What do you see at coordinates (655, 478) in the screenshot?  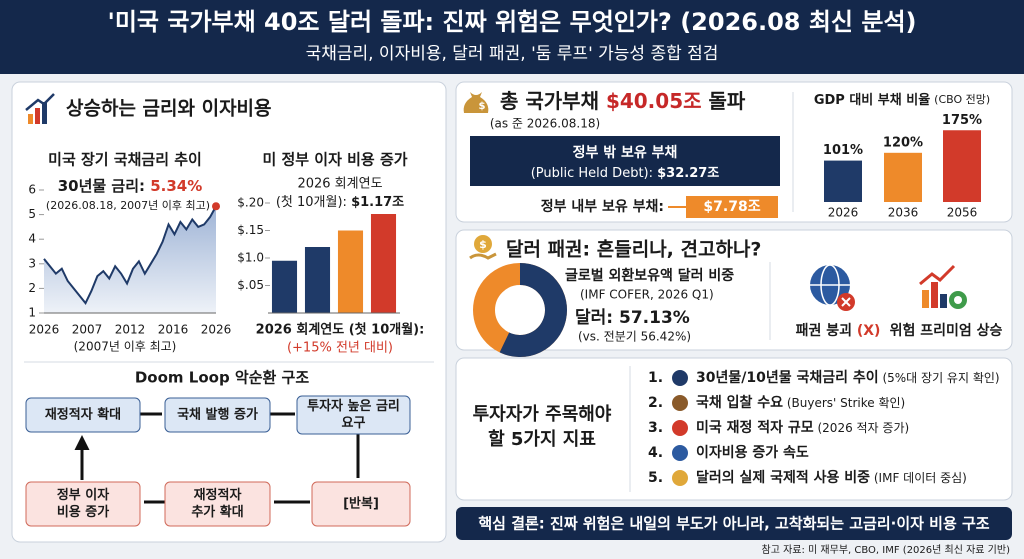 I see `item-number: 5.` at bounding box center [655, 478].